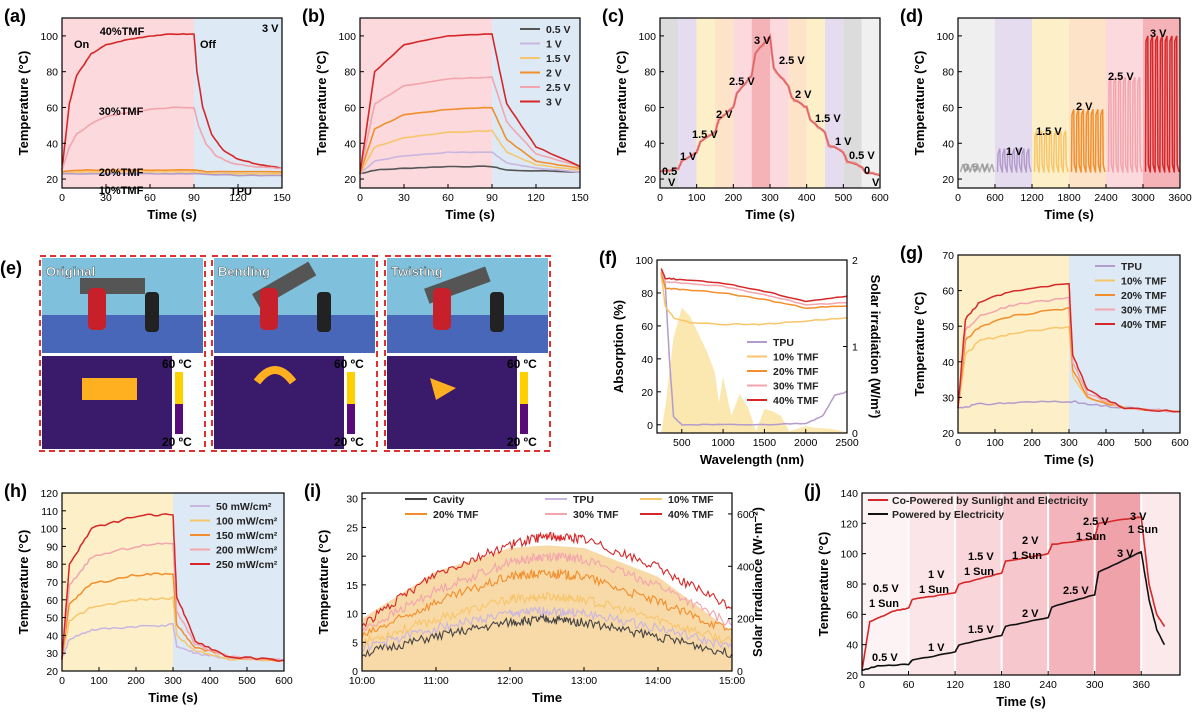 This screenshot has width=1193, height=718. I want to click on stage-band, so click(885, 584).